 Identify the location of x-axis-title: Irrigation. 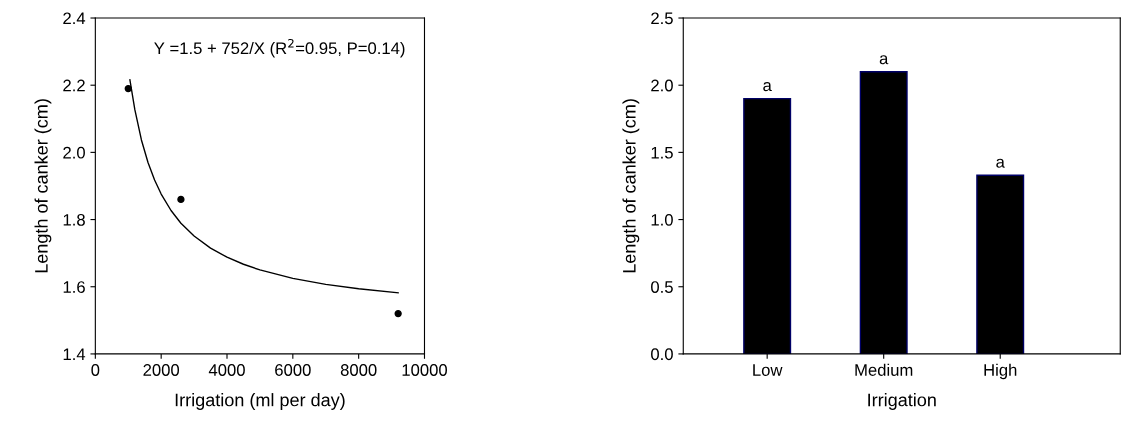
(902, 401).